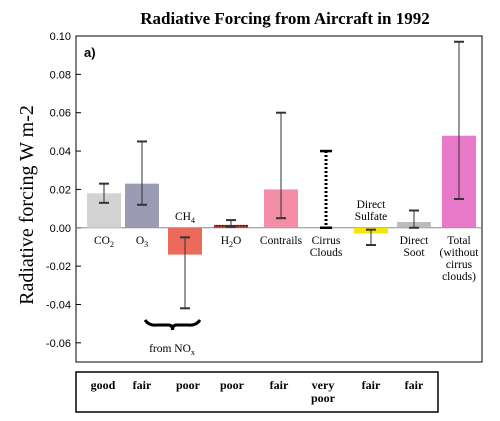 This screenshot has width=500, height=421. I want to click on y-axis-label: Radiative forcing W m-2, so click(27, 205).